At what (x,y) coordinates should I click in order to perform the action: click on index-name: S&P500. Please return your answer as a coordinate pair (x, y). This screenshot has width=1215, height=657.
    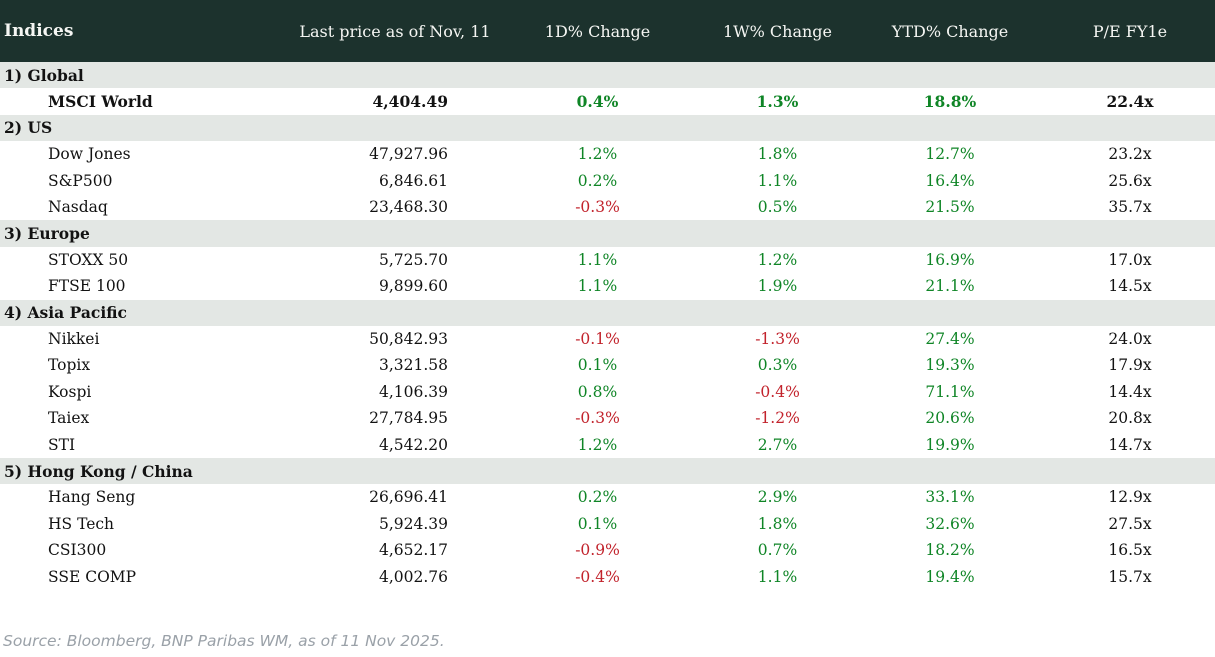
    Looking at the image, I should click on (80, 180).